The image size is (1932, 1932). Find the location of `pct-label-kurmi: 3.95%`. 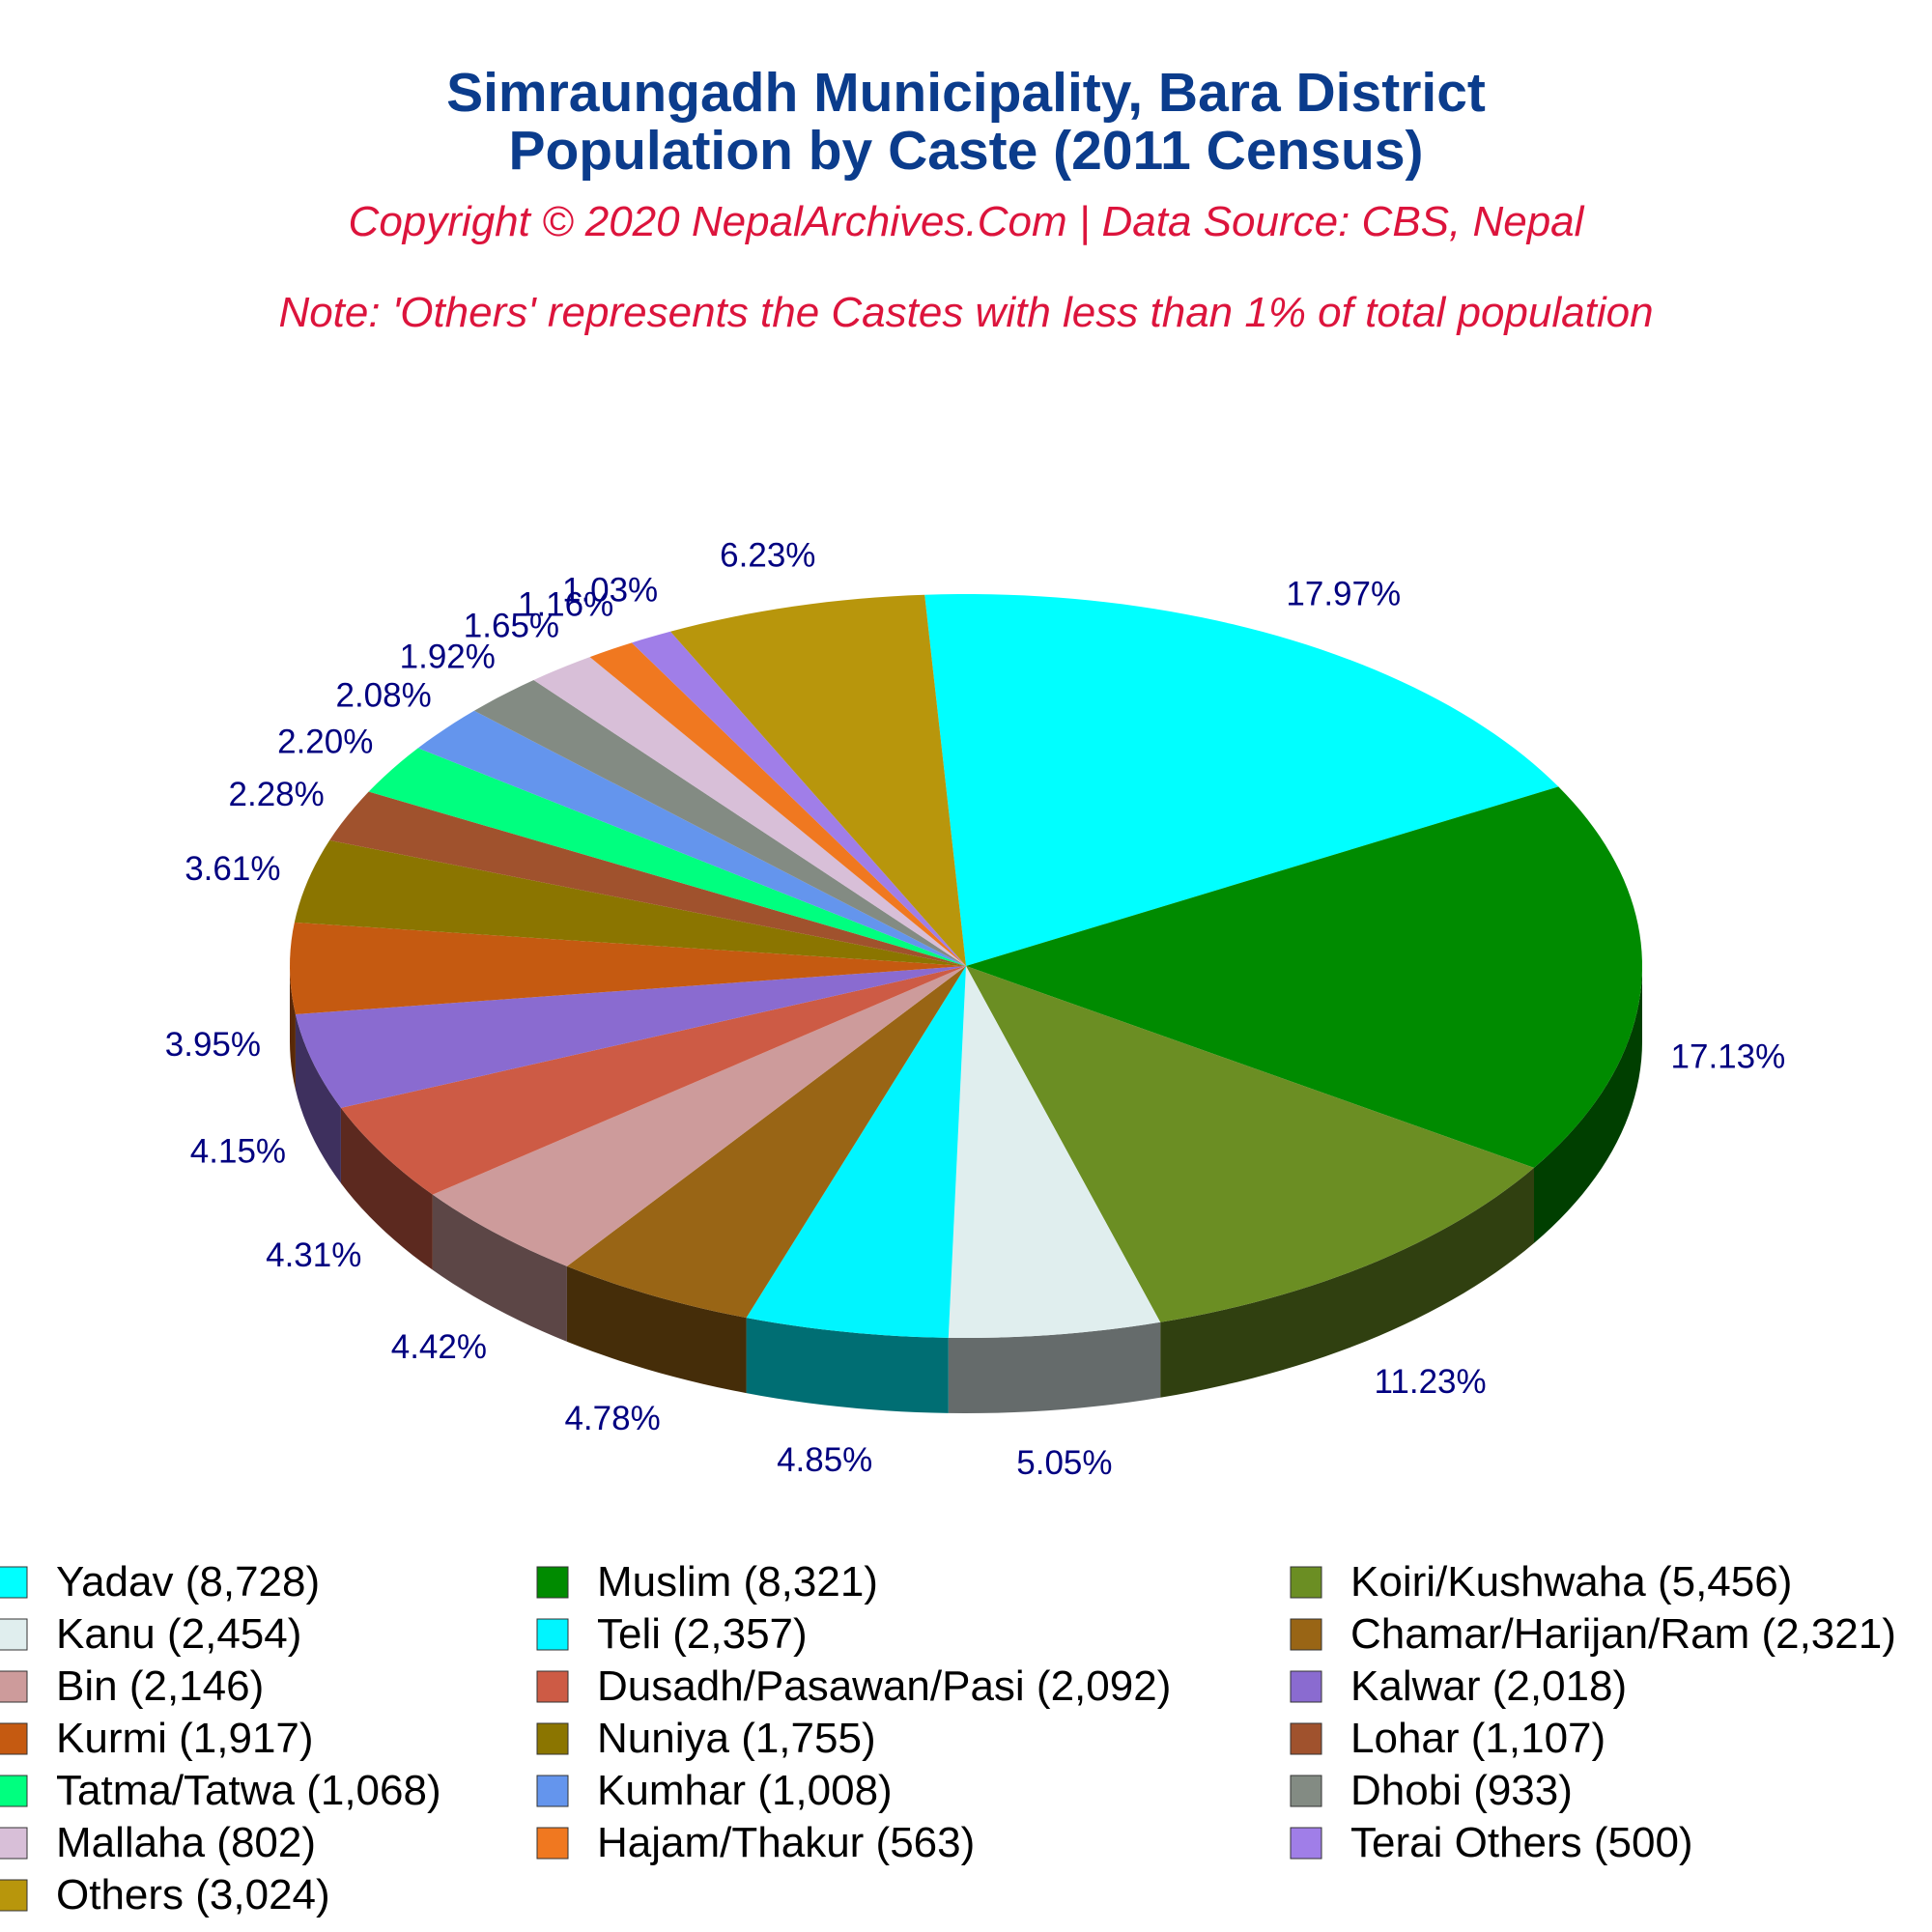

pct-label-kurmi: 3.95% is located at coordinates (213, 1045).